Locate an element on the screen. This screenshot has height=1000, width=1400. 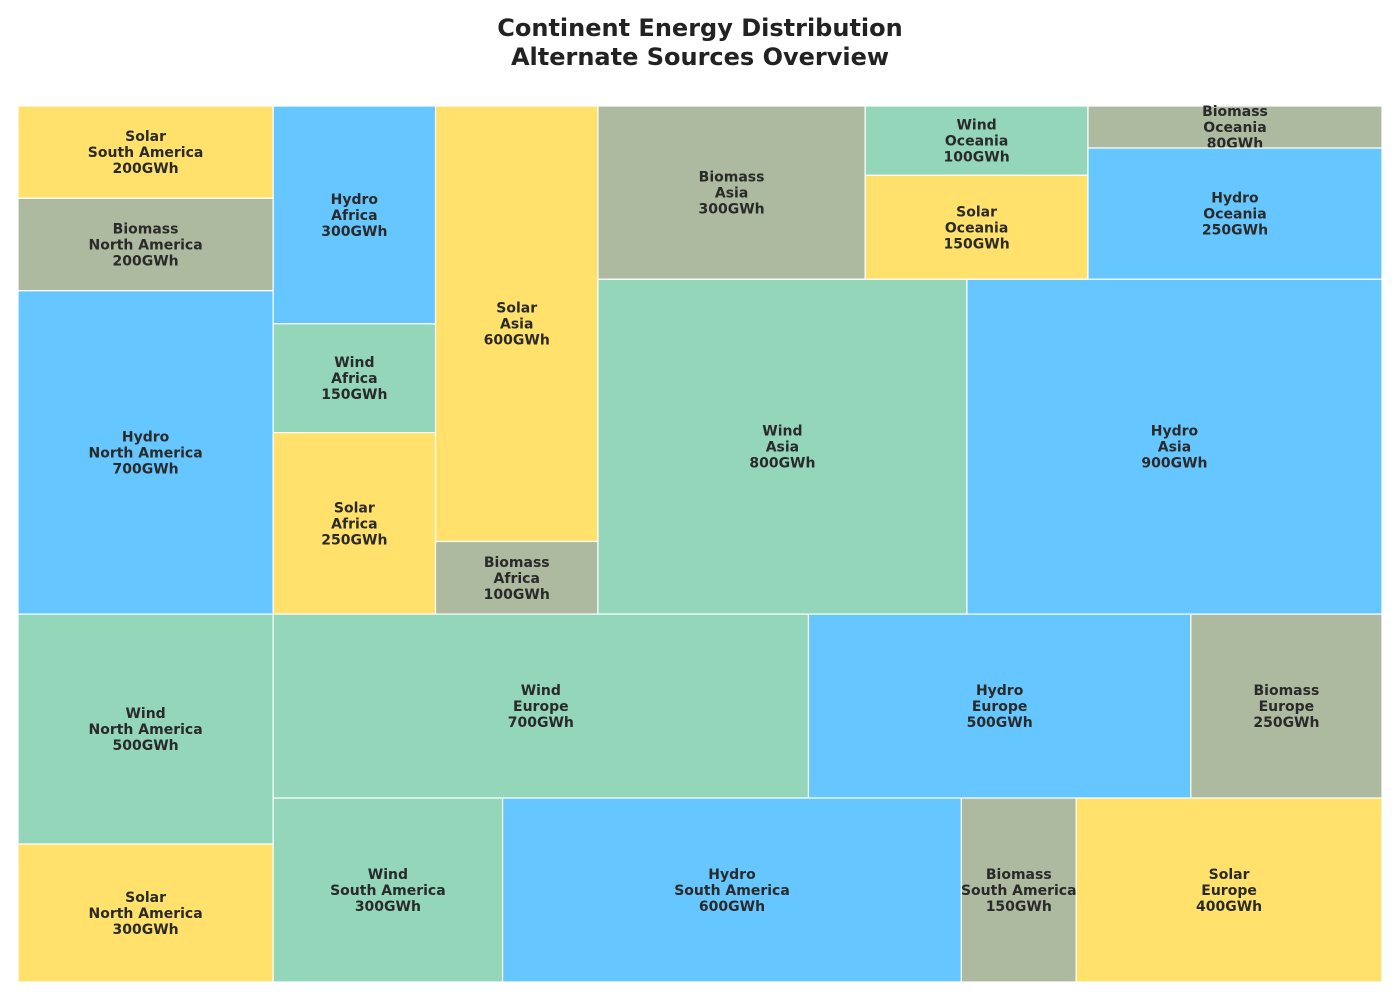
tile-value-label: 600GWh is located at coordinates (517, 341).